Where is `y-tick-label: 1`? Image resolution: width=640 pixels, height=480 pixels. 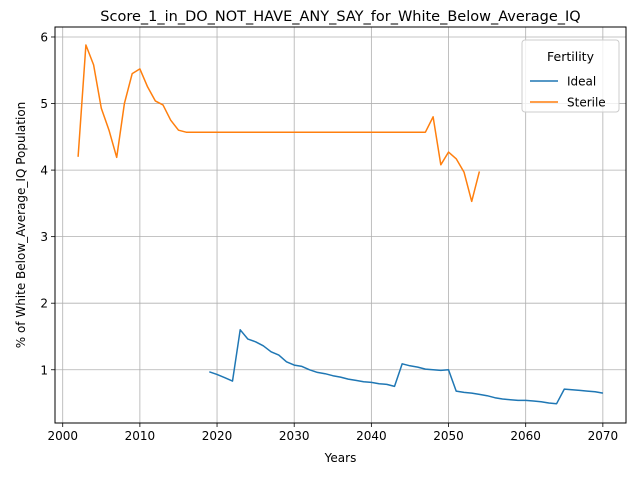
y-tick-label: 1 is located at coordinates (44, 370).